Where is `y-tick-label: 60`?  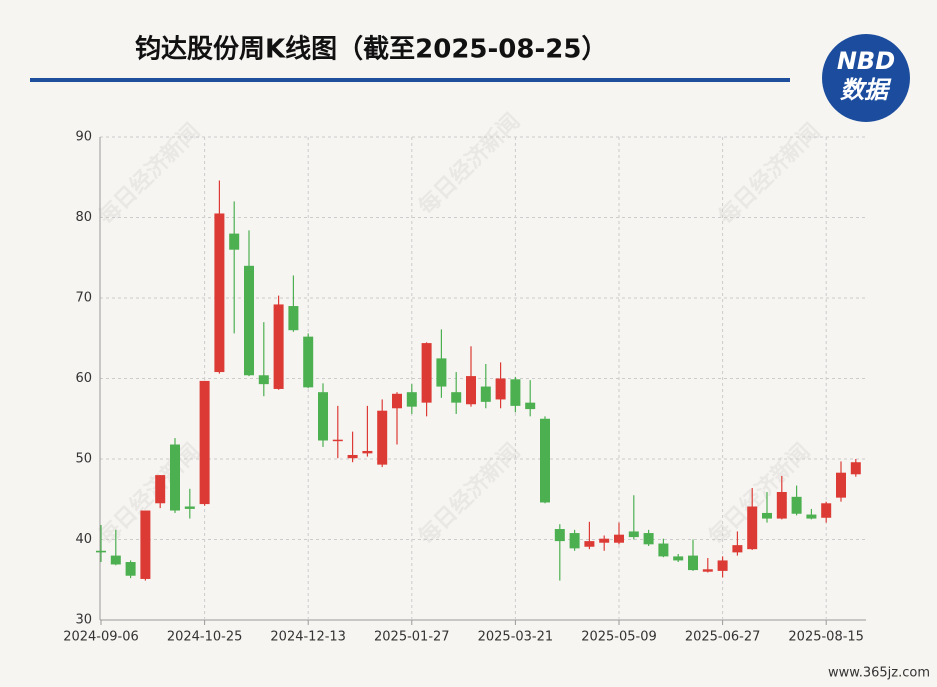 y-tick-label: 60 is located at coordinates (83, 378).